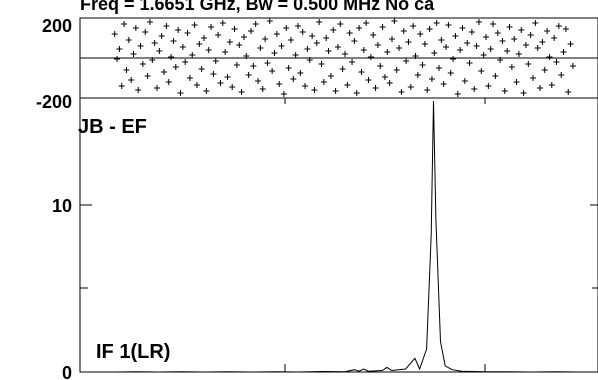 This screenshot has width=598, height=380. What do you see at coordinates (112, 127) in the screenshot?
I see `baseline-label: JB - EF` at bounding box center [112, 127].